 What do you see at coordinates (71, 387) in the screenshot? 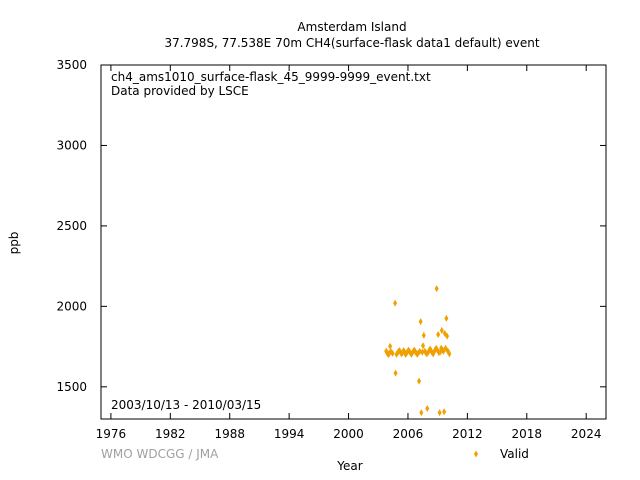
I see `y-tick-label: 1500` at bounding box center [71, 387].